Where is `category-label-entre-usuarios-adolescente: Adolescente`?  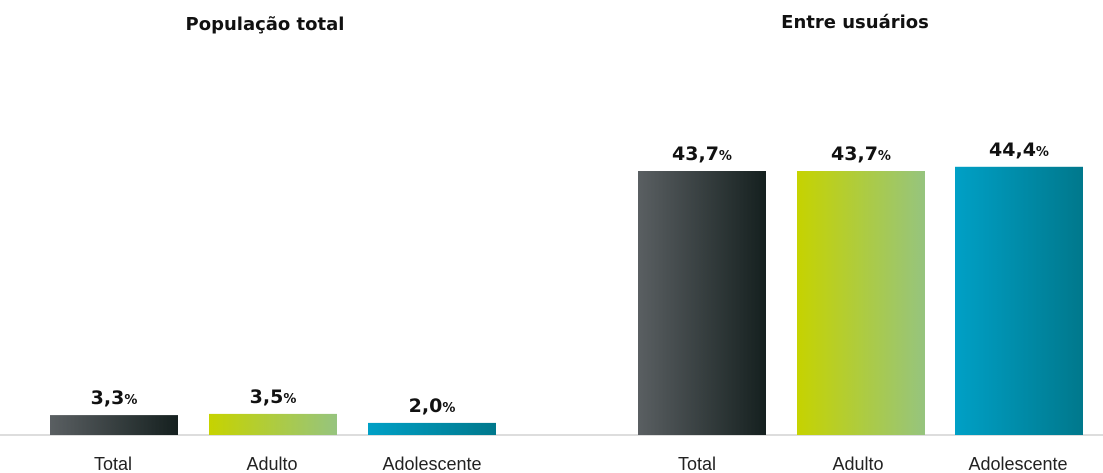
category-label-entre-usuarios-adolescente: Adolescente is located at coordinates (1017, 463).